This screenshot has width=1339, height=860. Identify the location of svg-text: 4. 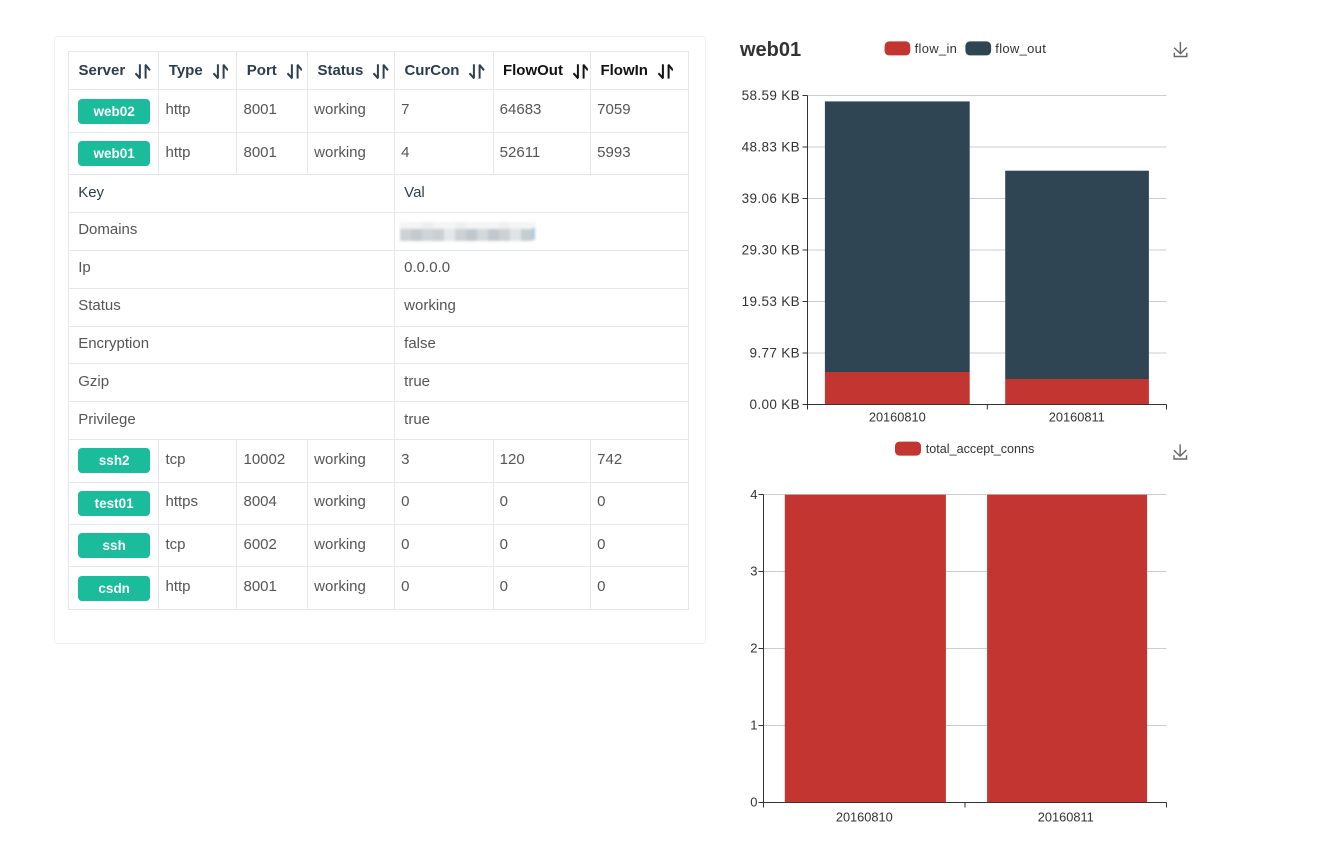
(753, 494).